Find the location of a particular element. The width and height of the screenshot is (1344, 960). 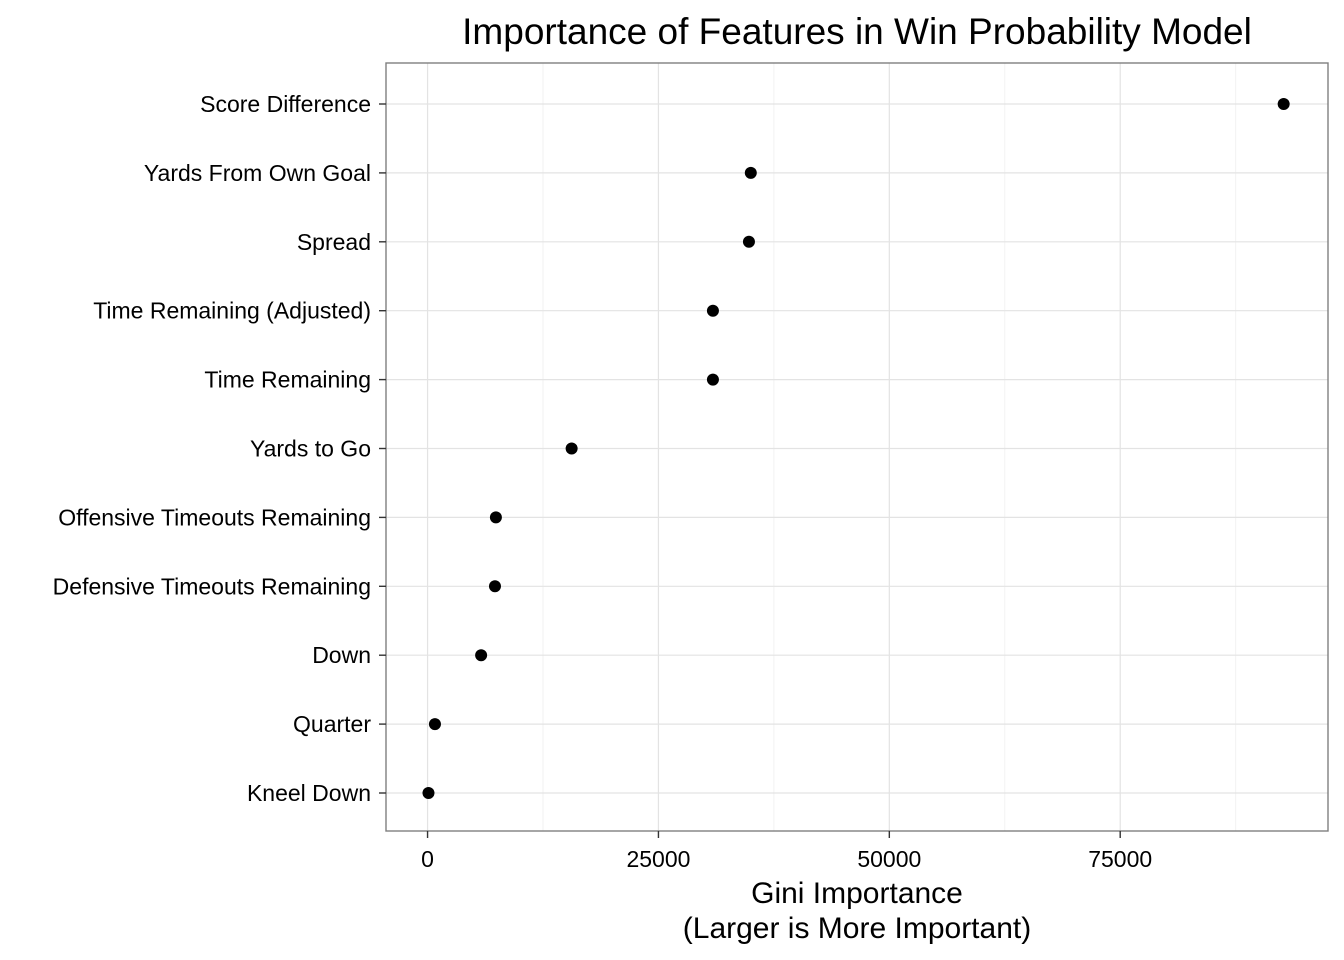

x-tick-label: 0 is located at coordinates (427, 859).